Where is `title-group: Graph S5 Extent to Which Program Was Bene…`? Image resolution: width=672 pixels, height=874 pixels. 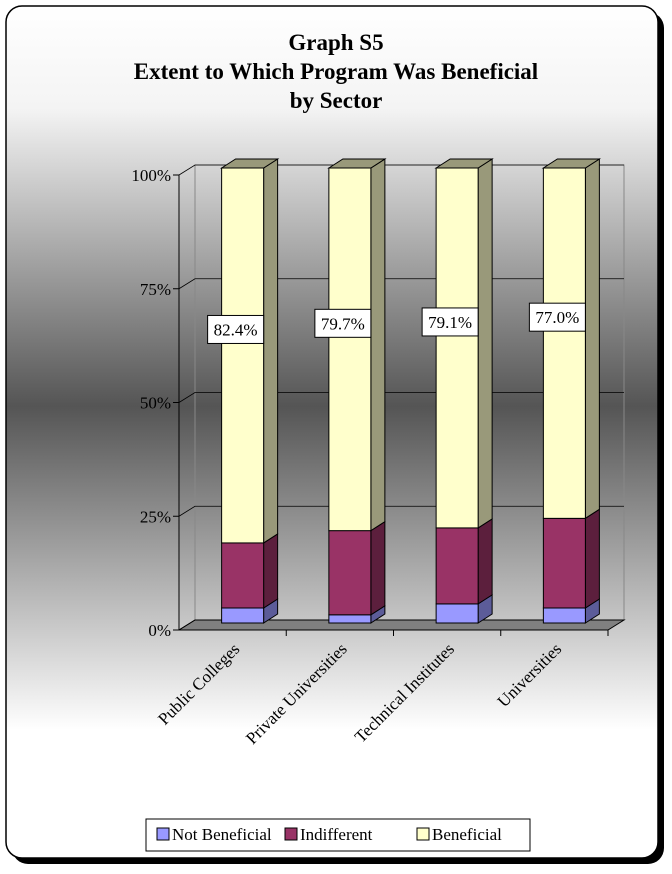
title-group: Graph S5 Extent to Which Program Was Bene… is located at coordinates (336, 71).